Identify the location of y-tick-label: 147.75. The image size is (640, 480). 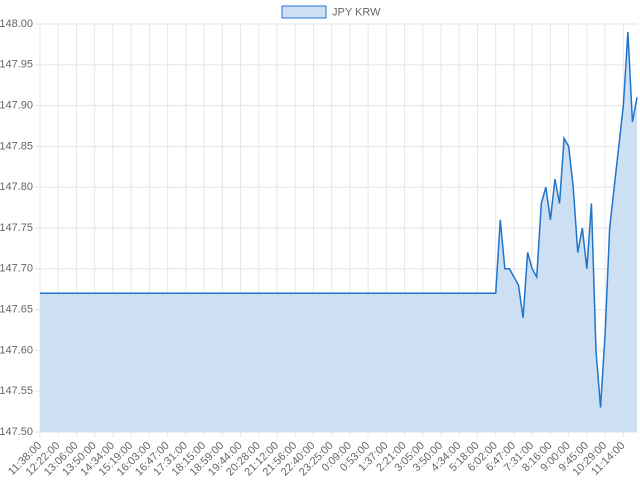
(16, 228).